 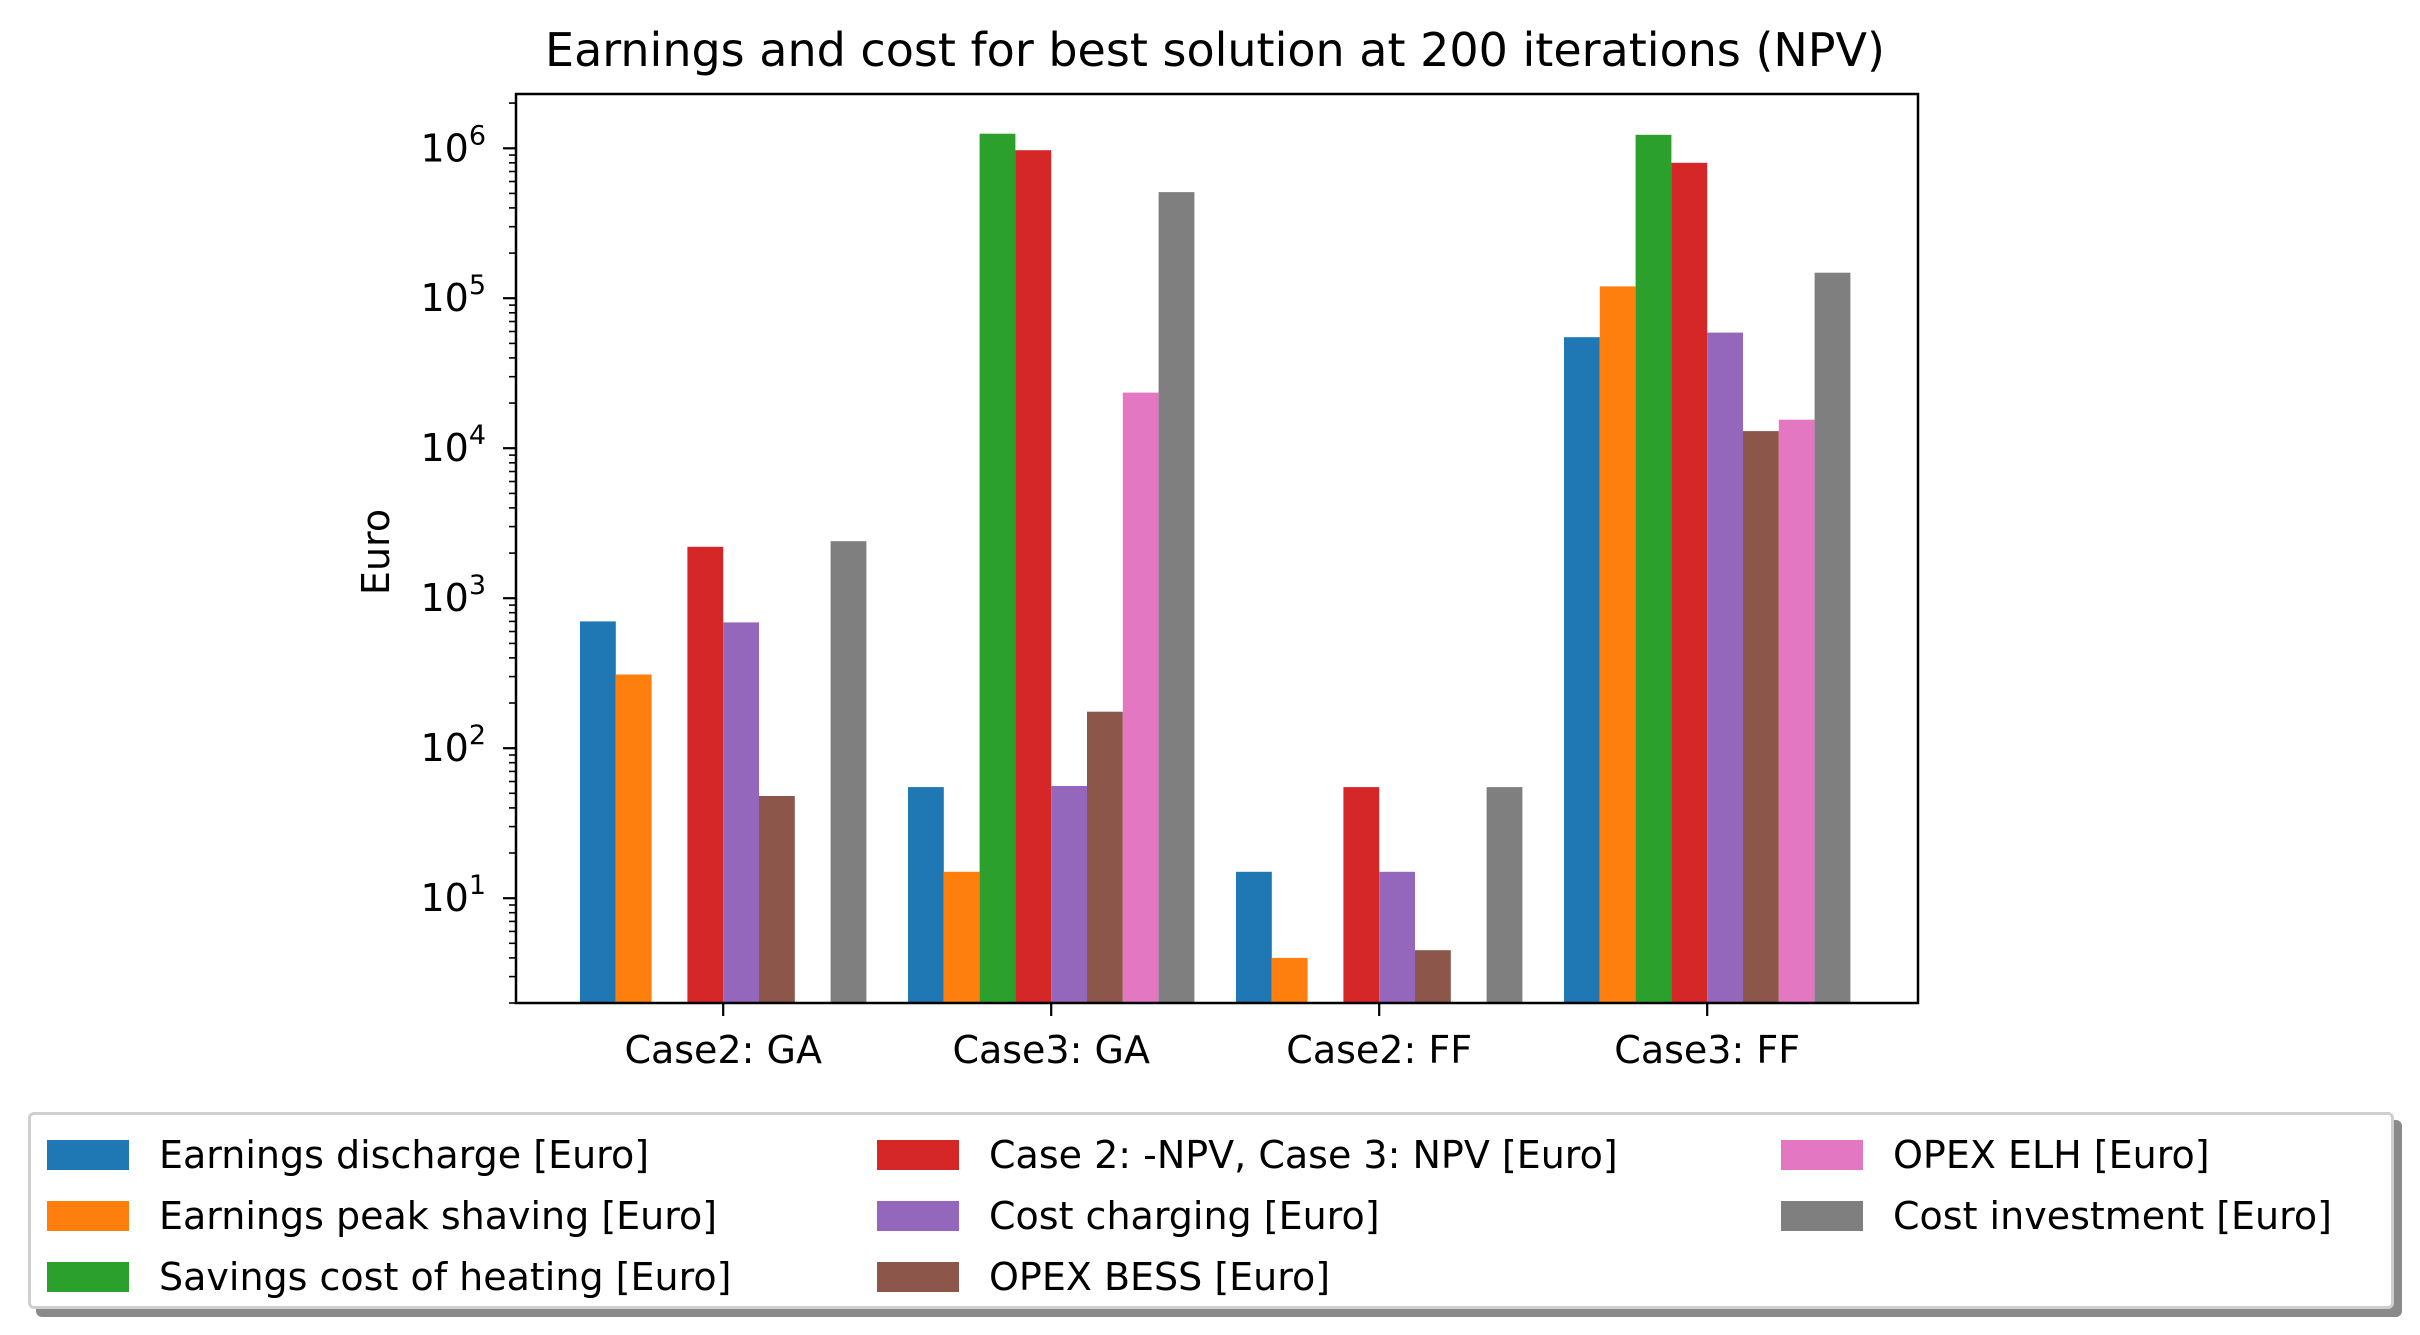 I want to click on x-tick-label-3: Case3: FF, so click(x=1707, y=1050).